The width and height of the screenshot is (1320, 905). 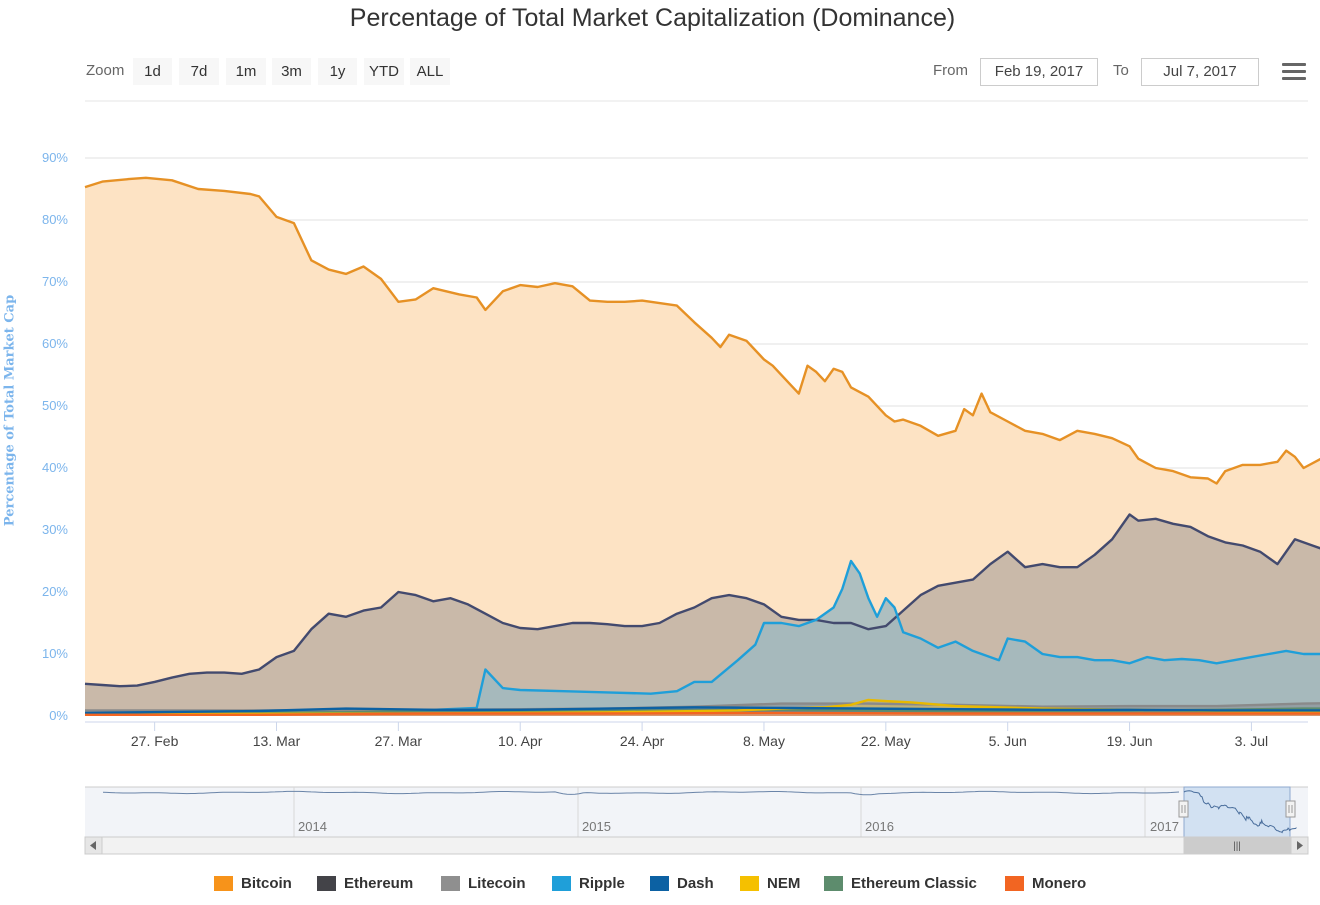 I want to click on y-tick-label: 20%, so click(x=55, y=591).